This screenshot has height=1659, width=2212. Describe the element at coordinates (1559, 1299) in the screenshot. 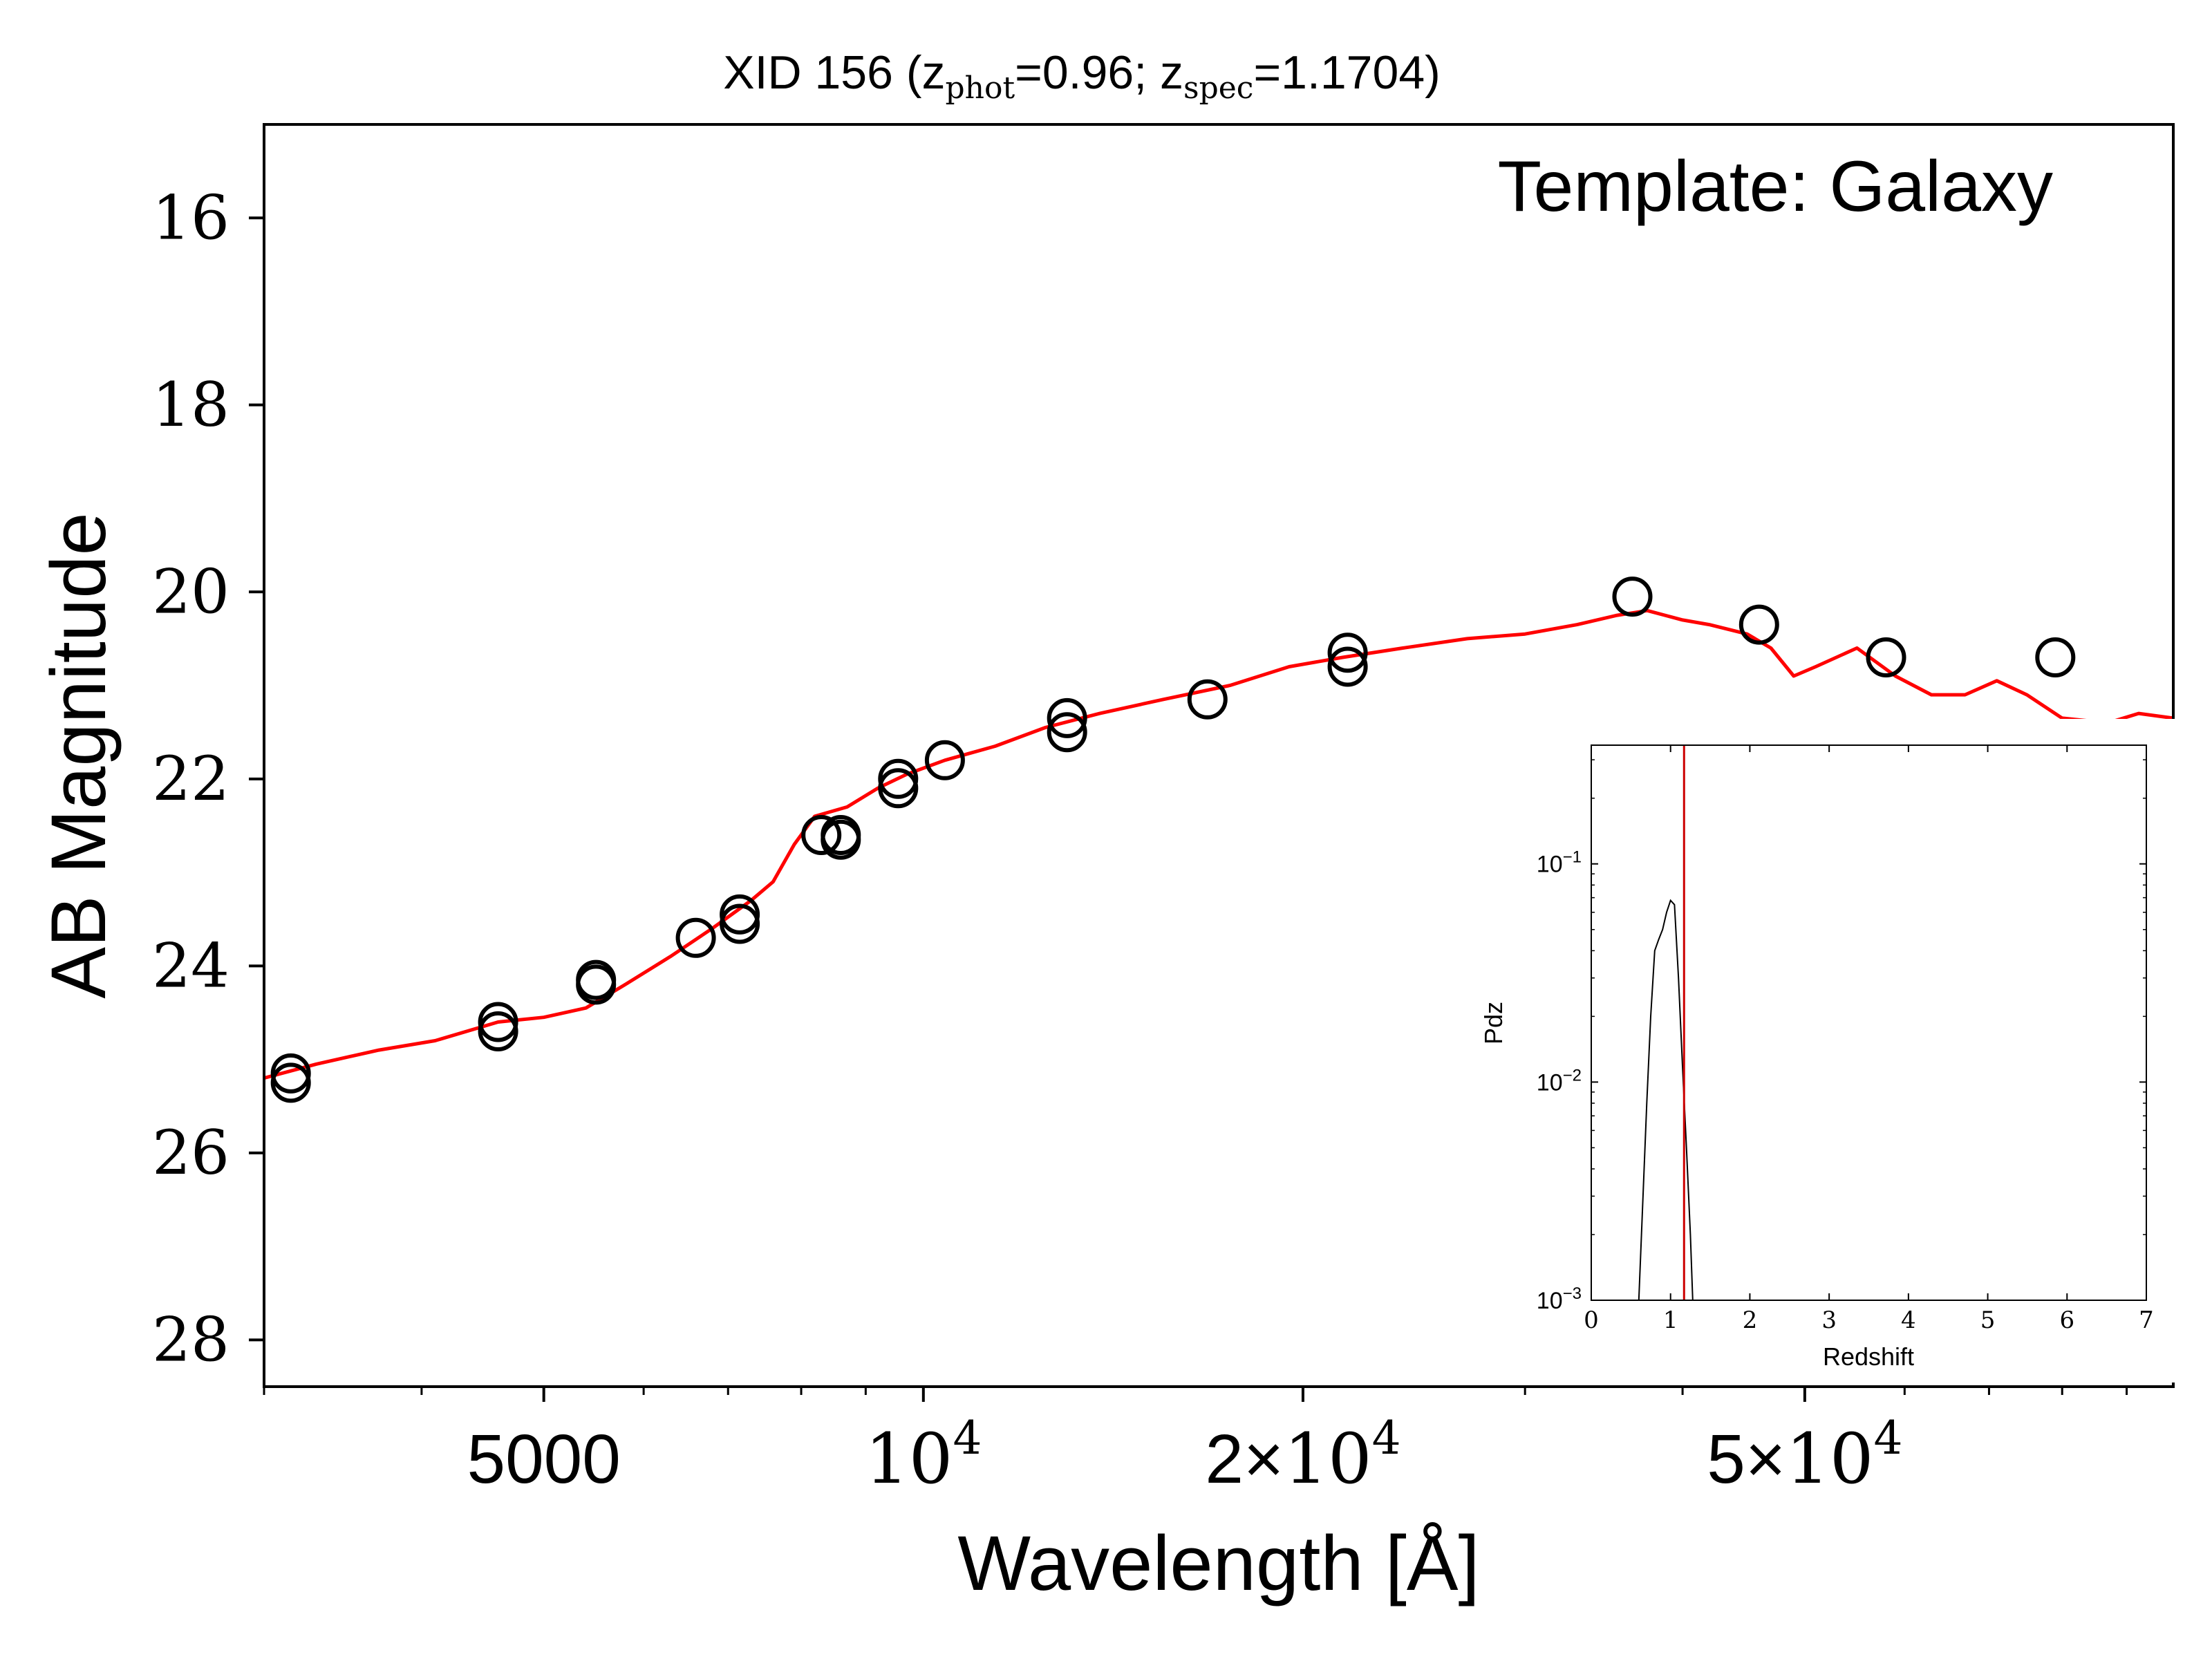

I see `inset-y-tick-label: 10⁻³` at that location.